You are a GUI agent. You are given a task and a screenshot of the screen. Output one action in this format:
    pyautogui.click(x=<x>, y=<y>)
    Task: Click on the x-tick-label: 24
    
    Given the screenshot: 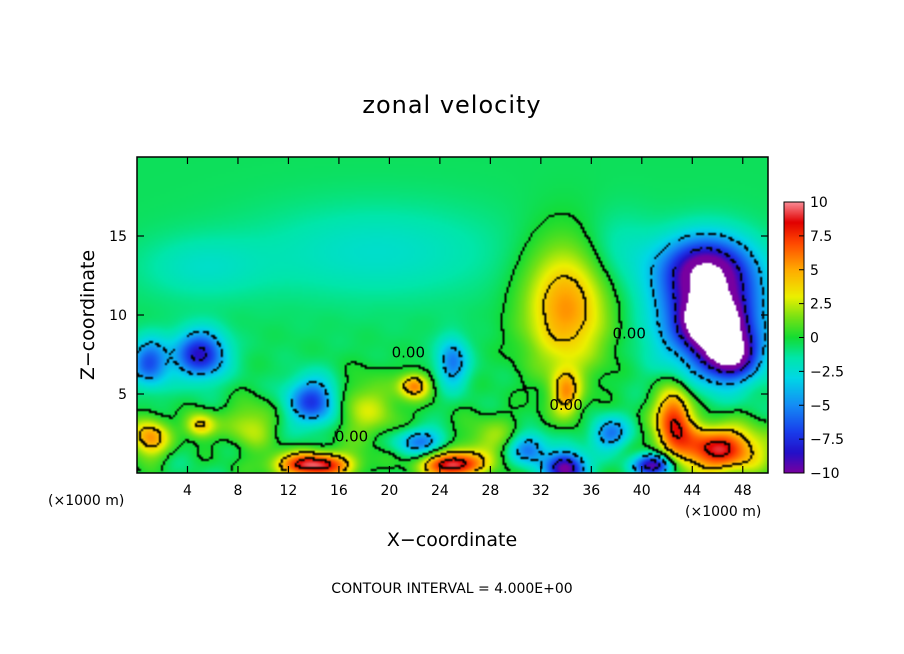 What is the action you would take?
    pyautogui.click(x=440, y=491)
    